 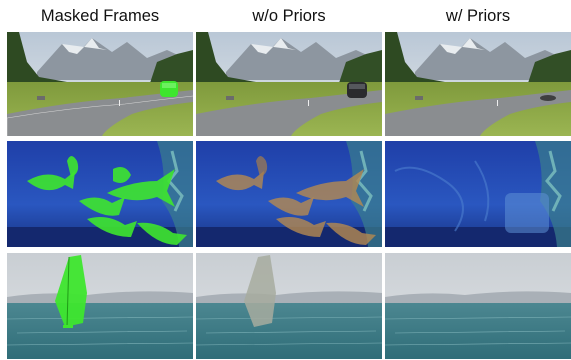 I want to click on road-masked-frame, so click(x=100, y=84).